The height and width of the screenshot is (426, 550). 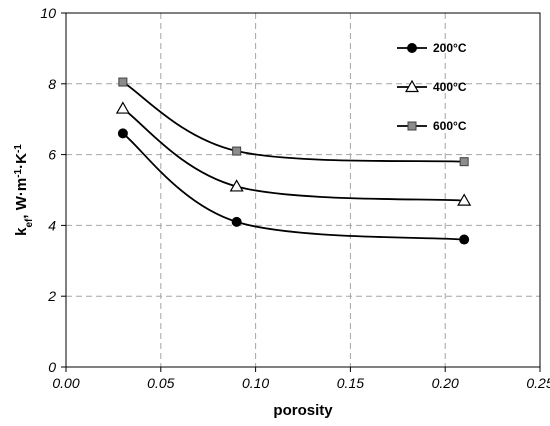 I want to click on y-axis-title-sub: ef, so click(x=29, y=223).